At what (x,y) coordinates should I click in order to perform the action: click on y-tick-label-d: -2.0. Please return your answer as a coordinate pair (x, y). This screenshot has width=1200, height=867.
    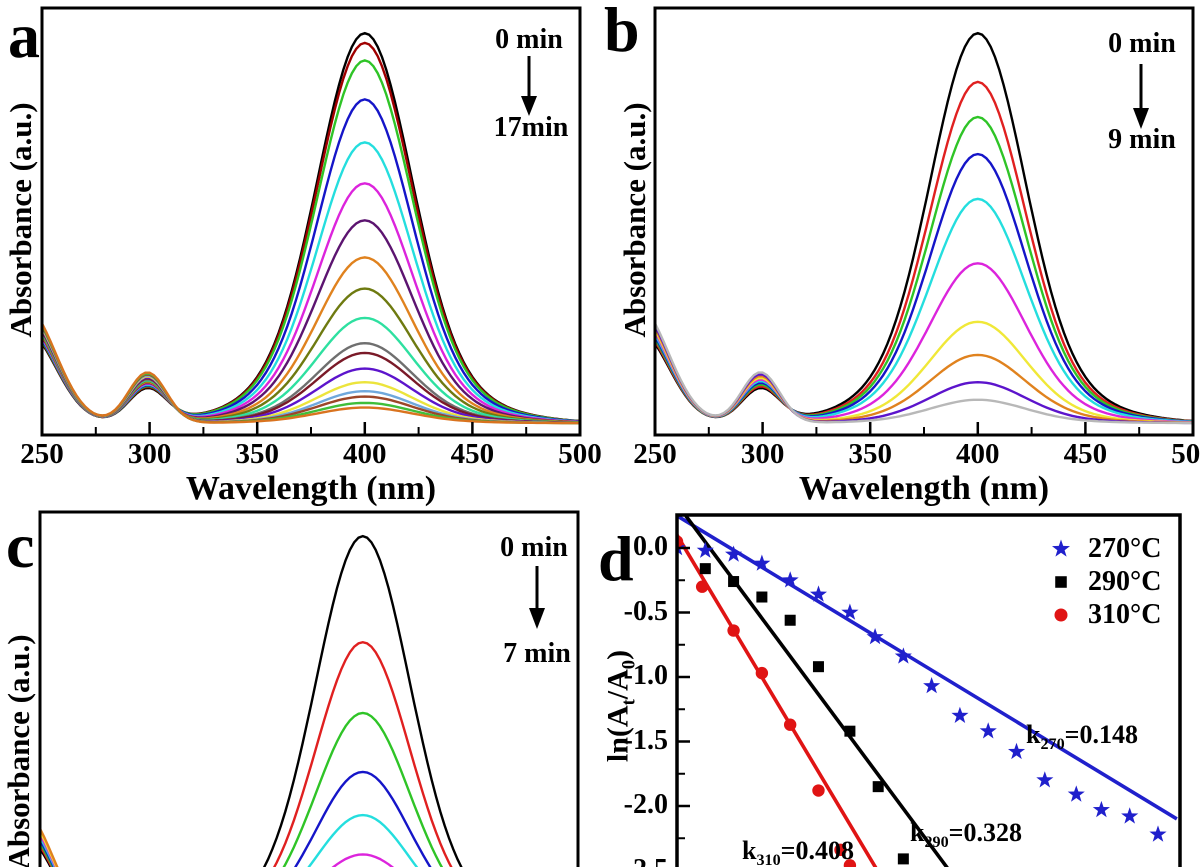
    Looking at the image, I should click on (645, 804).